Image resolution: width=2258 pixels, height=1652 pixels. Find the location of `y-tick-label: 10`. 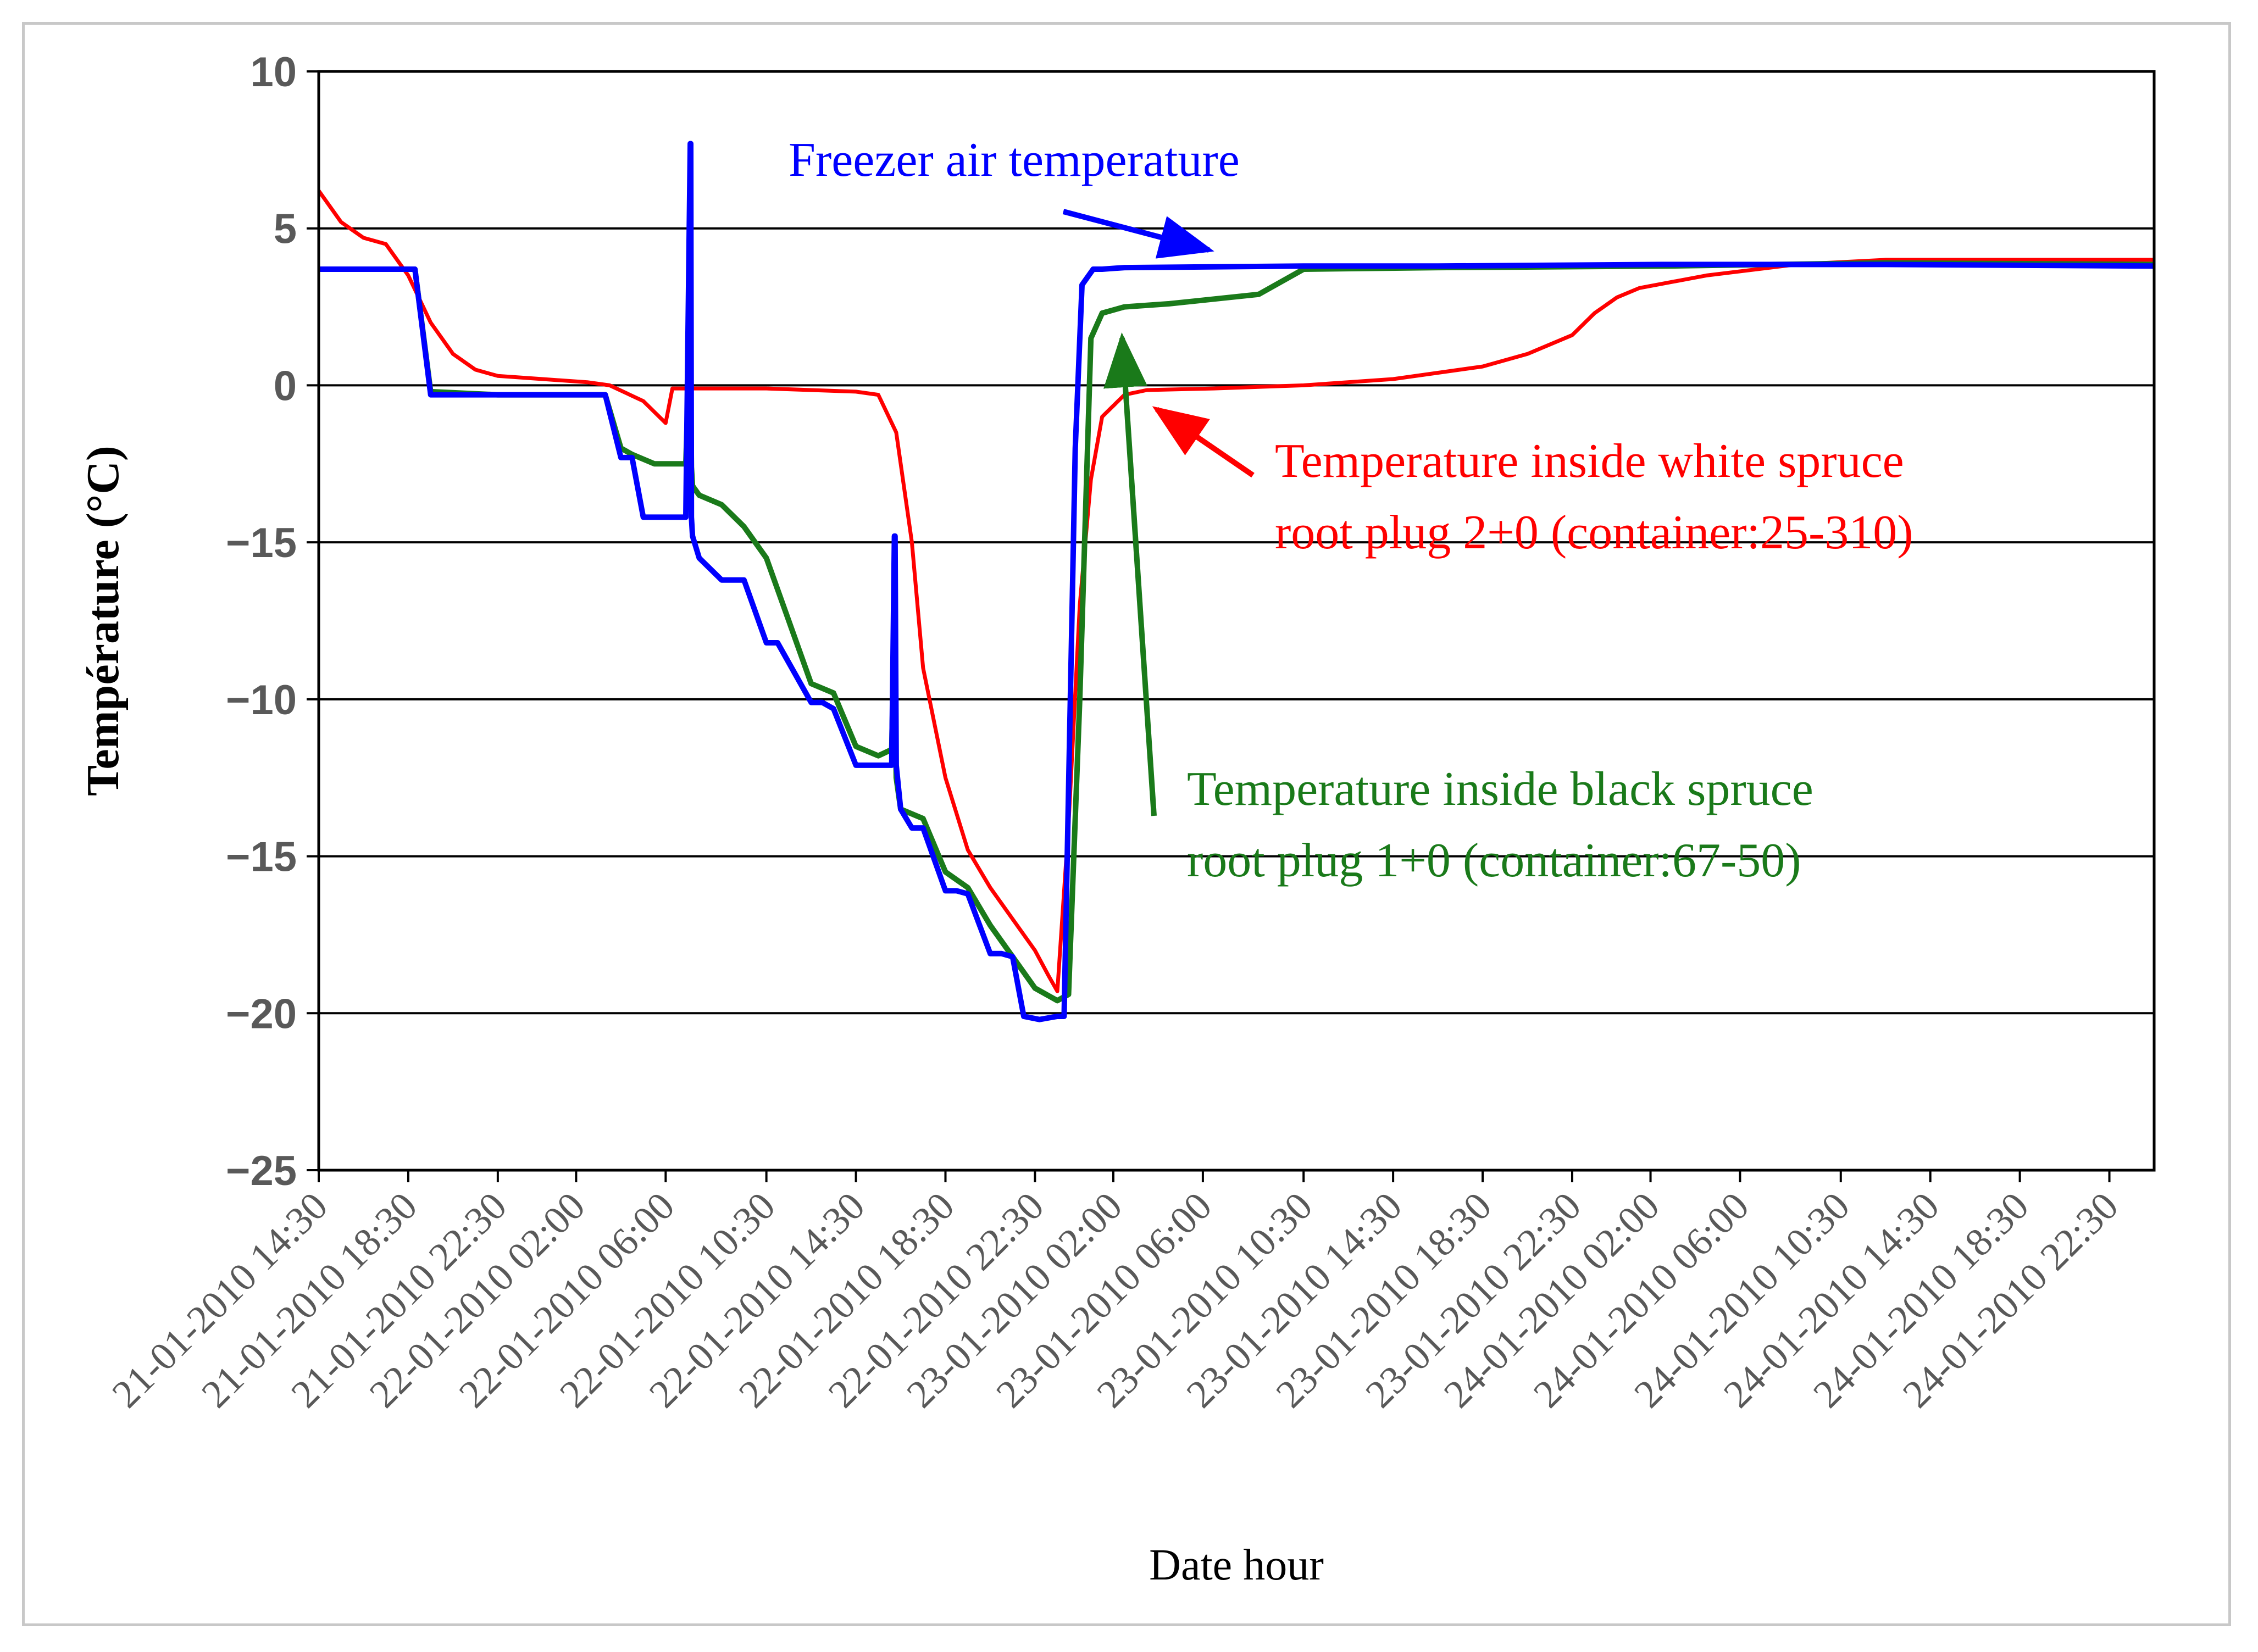

y-tick-label: 10 is located at coordinates (273, 72).